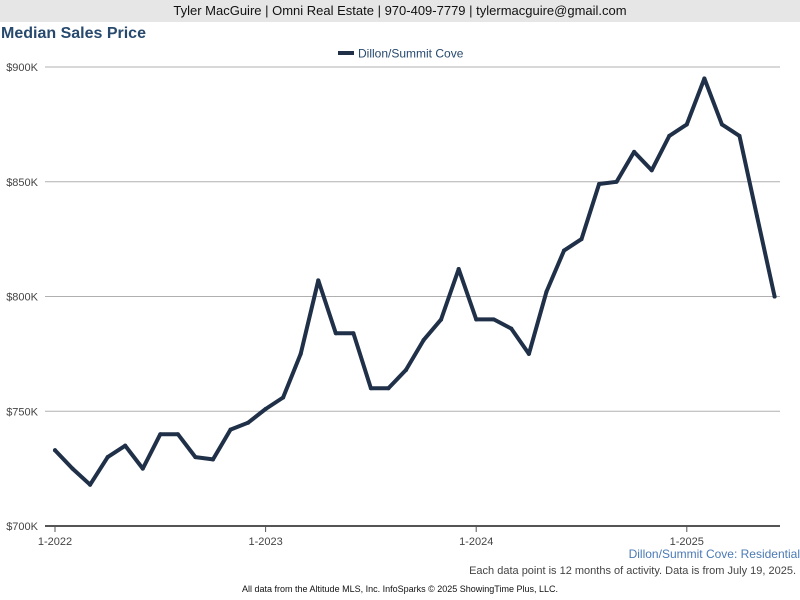  What do you see at coordinates (73, 33) in the screenshot?
I see `chart-title: Median Sales Price` at bounding box center [73, 33].